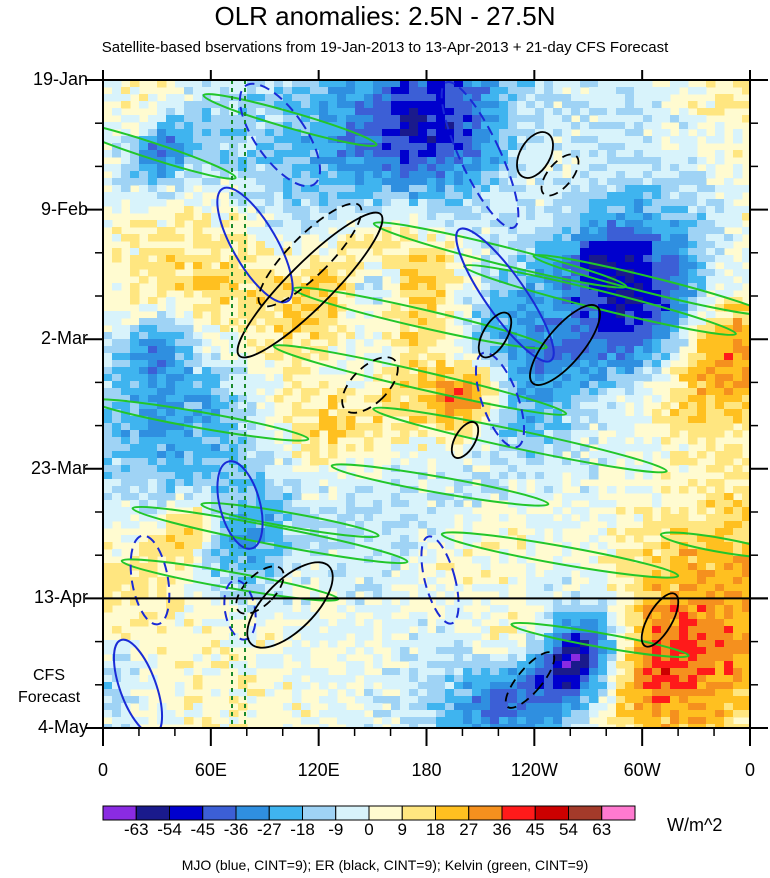 The width and height of the screenshot is (770, 878). Describe the element at coordinates (385, 16) in the screenshot. I see `chart-title: OLR anomalies: 2.5N - 27.5N` at that location.